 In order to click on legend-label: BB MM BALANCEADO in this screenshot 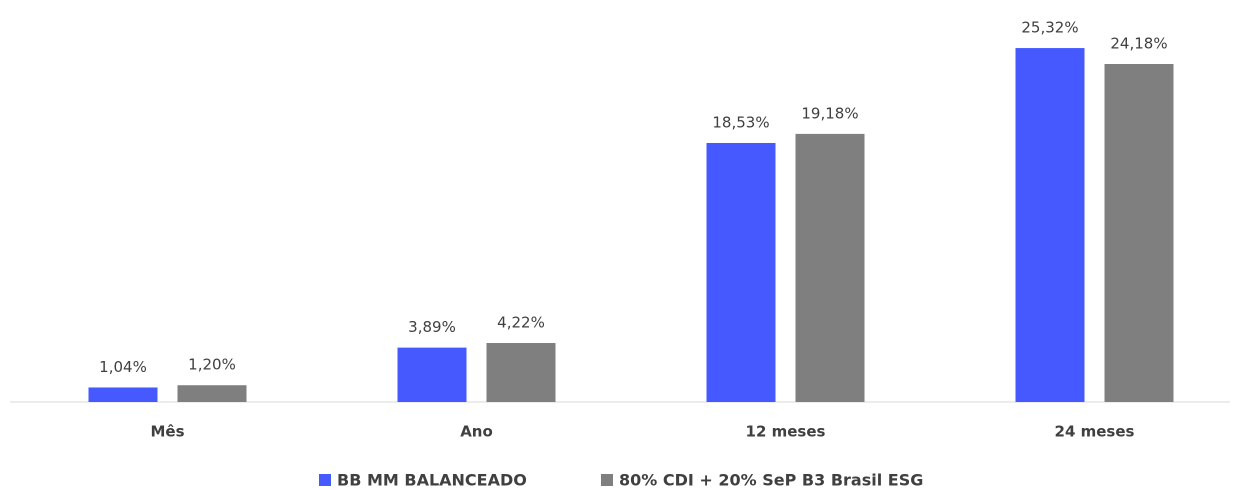, I will do `click(432, 480)`.